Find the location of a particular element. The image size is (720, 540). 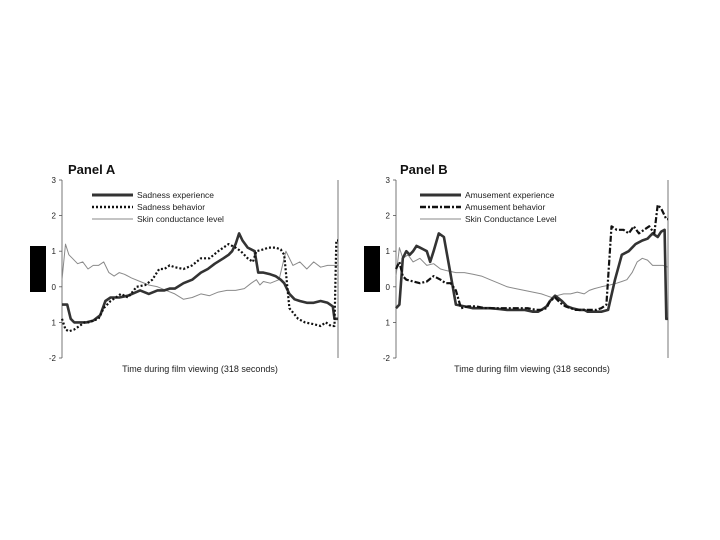

panel-b-series-amusement-behavior is located at coordinates (531, 257).